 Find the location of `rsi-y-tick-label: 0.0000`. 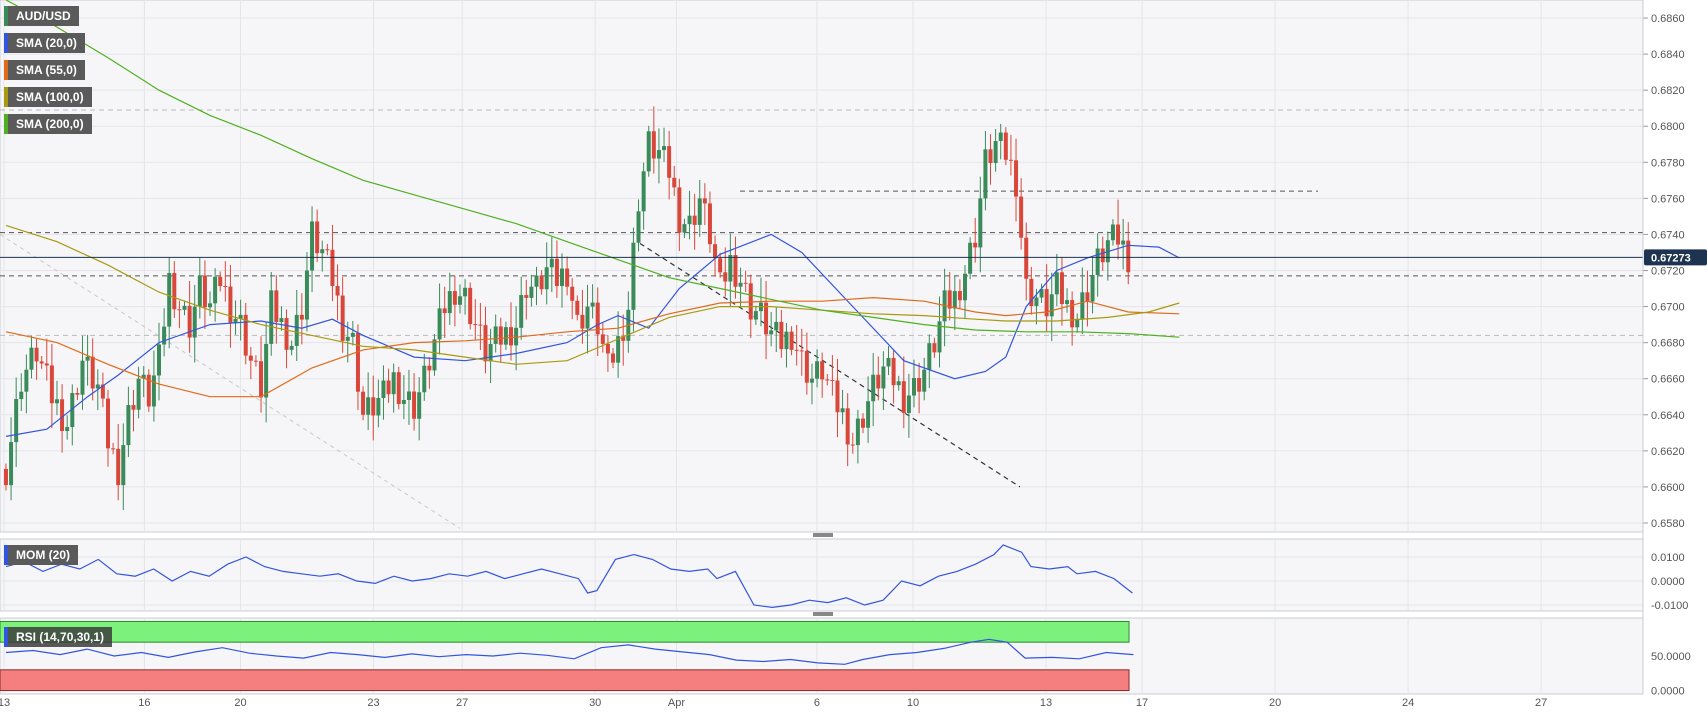

rsi-y-tick-label: 0.0000 is located at coordinates (1668, 692).